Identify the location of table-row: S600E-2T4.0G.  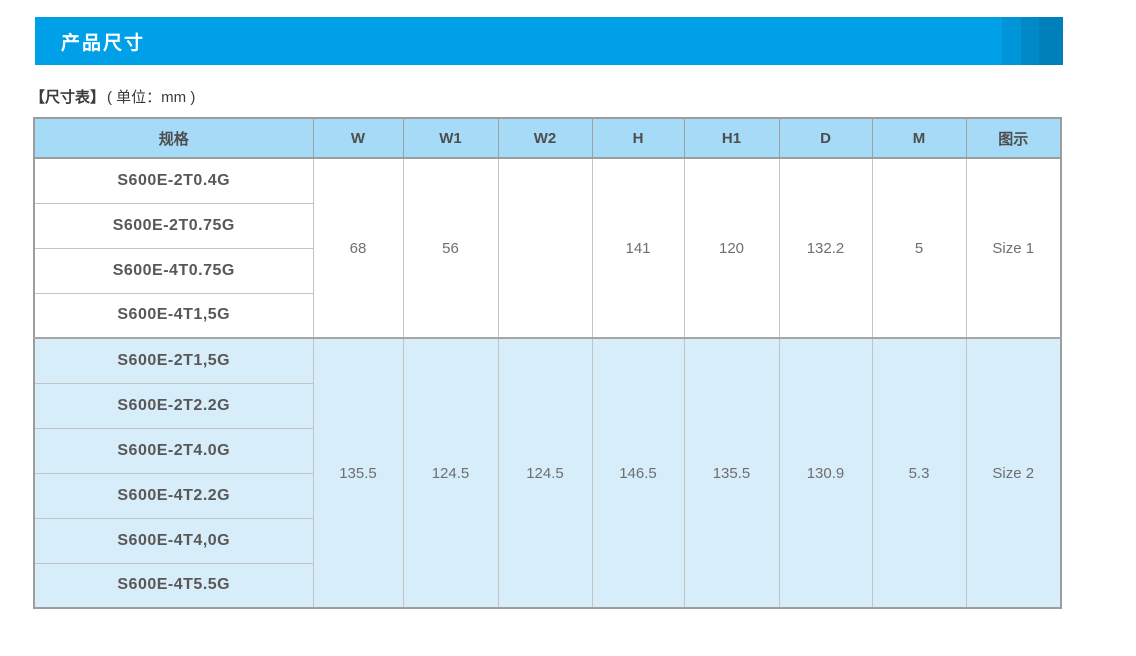
(547, 450).